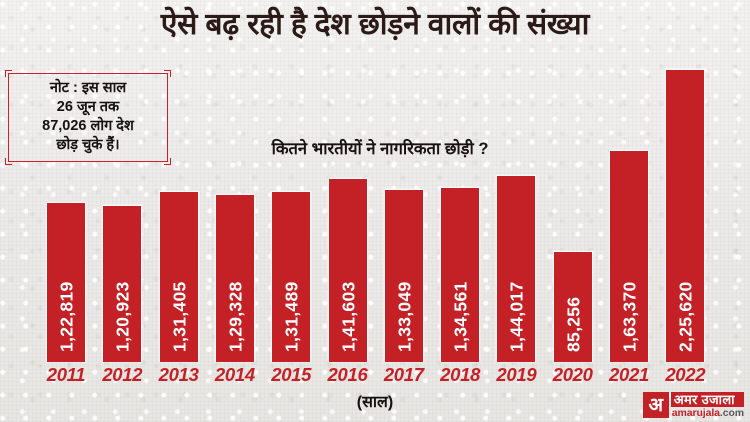 This screenshot has height=422, width=750. I want to click on bar-rect-2020: 85,256, so click(572, 306).